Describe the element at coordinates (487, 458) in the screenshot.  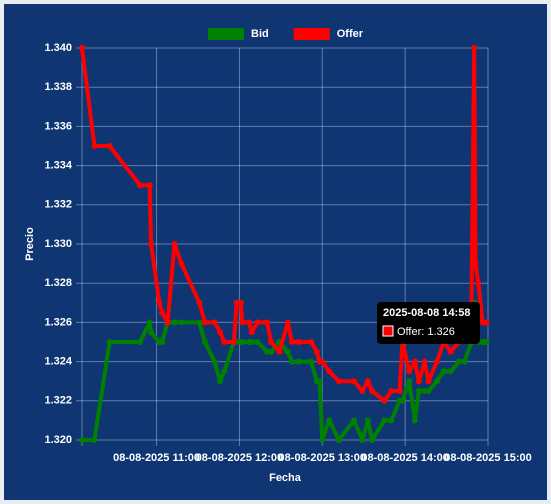
I see `x-tick-label: 08-08-2025 15:00` at that location.